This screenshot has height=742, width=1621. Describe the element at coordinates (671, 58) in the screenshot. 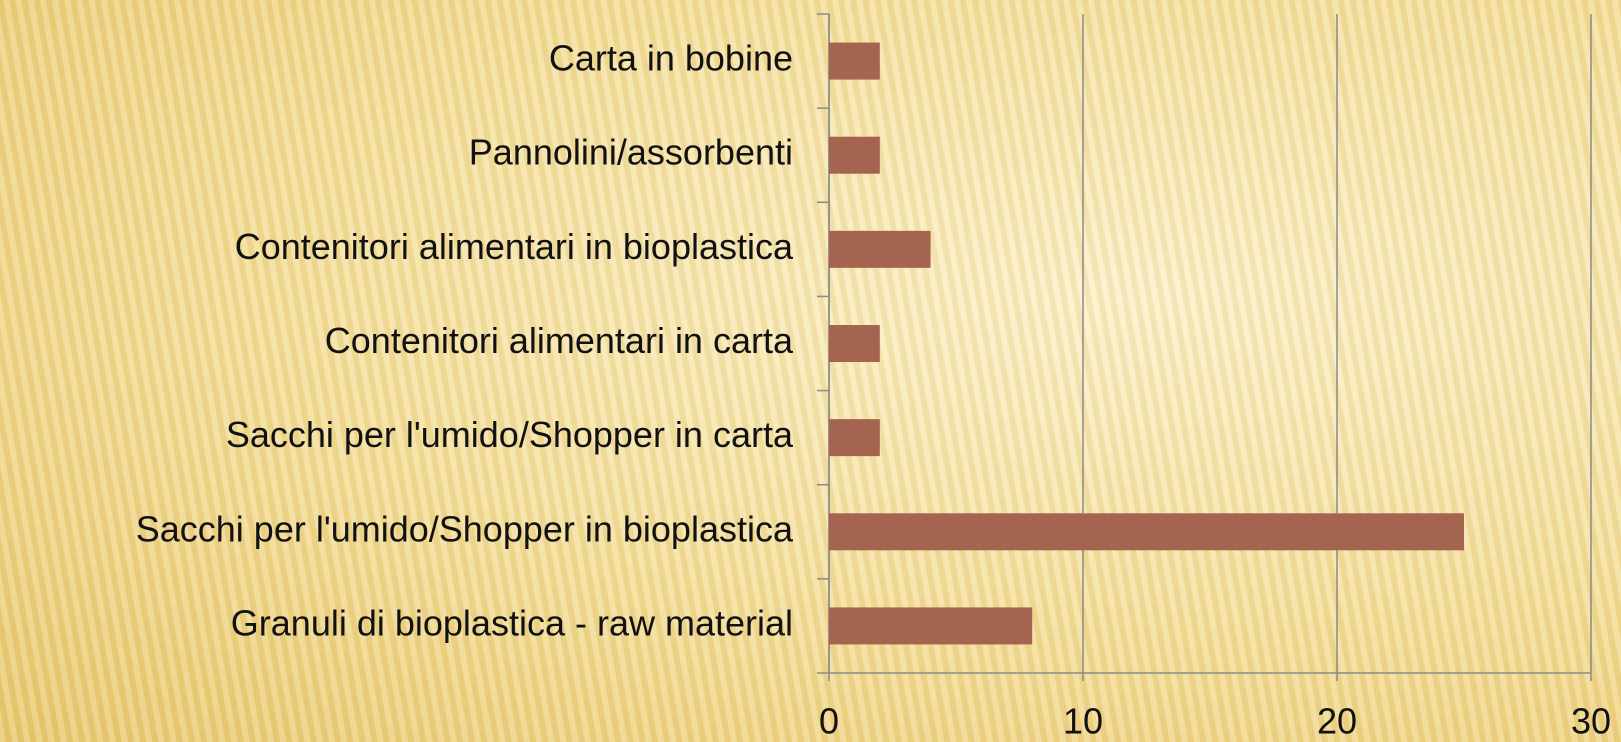

I see `y-tick-label: Carta in bobine` at that location.